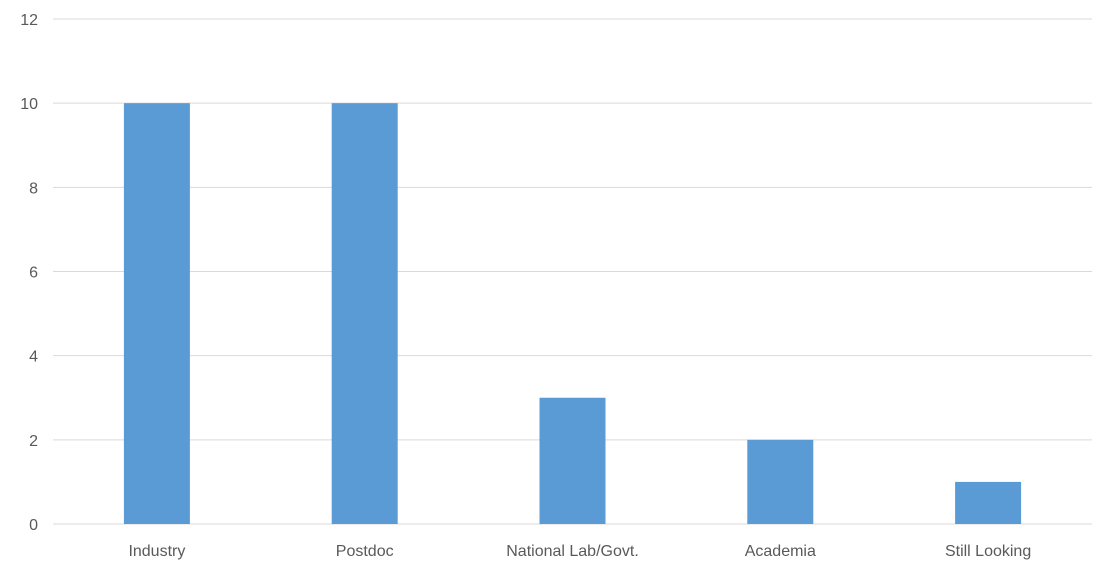  Describe the element at coordinates (29, 20) in the screenshot. I see `y-tick-label: 12` at that location.